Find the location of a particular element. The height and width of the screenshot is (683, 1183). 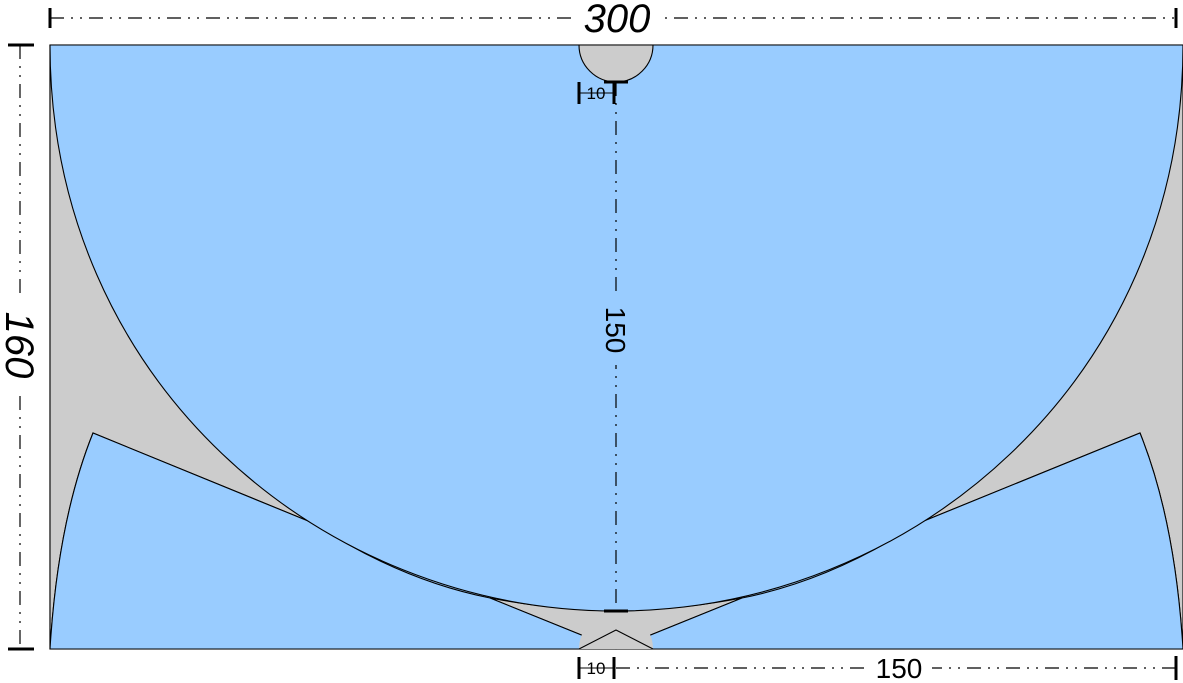

top-dimension-label-bg is located at coordinates (617, 18).